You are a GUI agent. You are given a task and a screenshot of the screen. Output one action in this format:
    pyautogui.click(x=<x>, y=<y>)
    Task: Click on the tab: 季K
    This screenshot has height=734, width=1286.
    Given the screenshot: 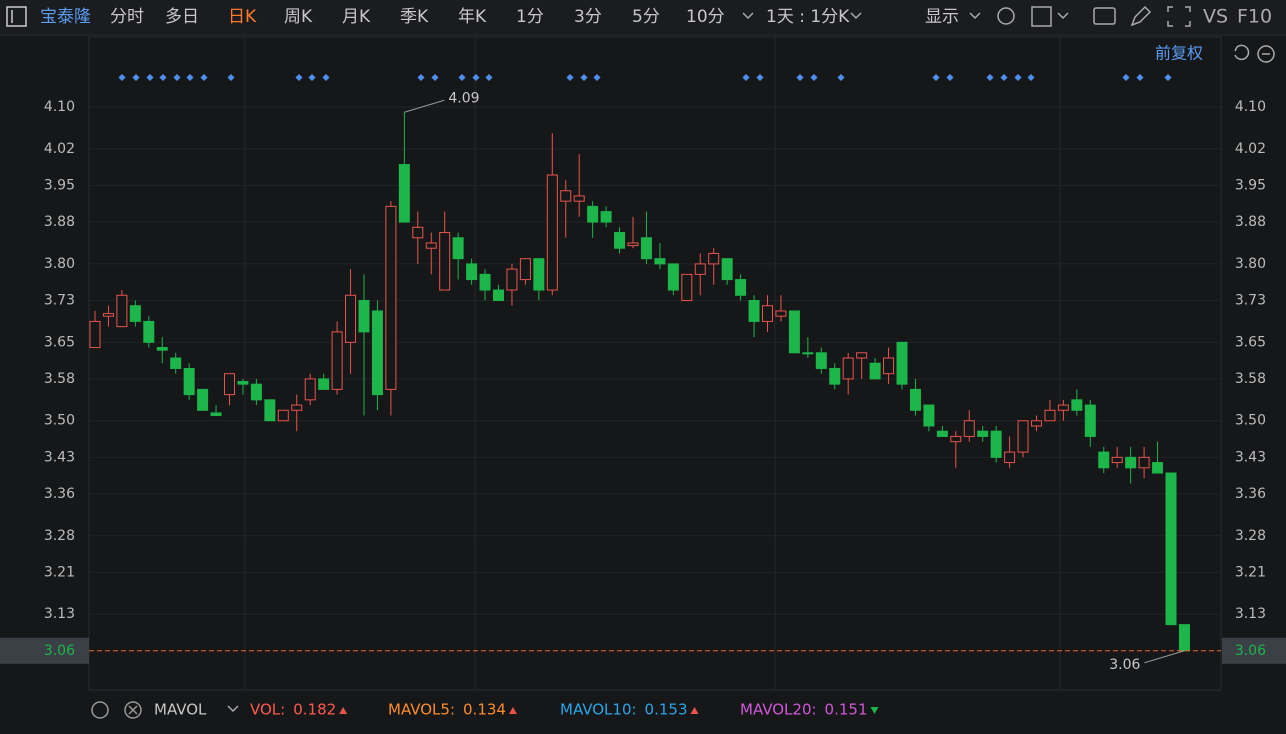 What is the action you would take?
    pyautogui.click(x=414, y=17)
    